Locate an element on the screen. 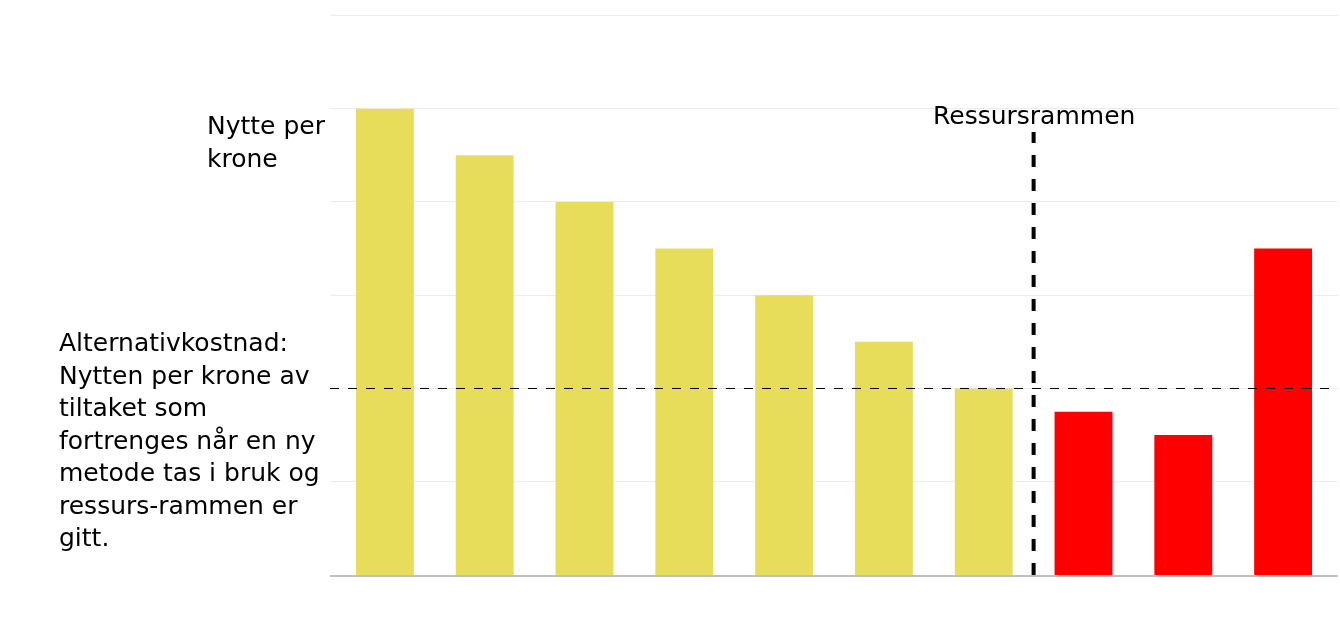 This screenshot has width=1340, height=619. ref-line-label: Alternativkostnad: Nytten per krone av tiltaket som fortrenges når en ny metode tas i bruk og ressurs-rammen er gitt. is located at coordinates (189, 440).